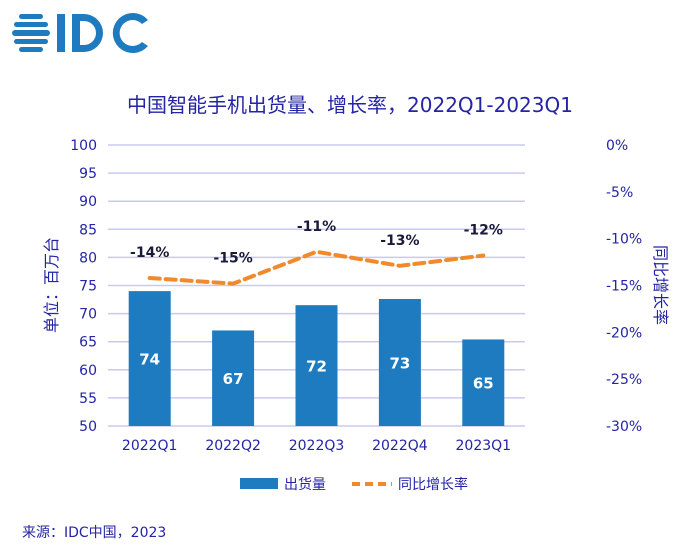 This screenshot has width=700, height=551. Describe the element at coordinates (350, 105) in the screenshot. I see `chart-title: 中国智能手机出货量、增长率，2022Q1-2023Q1` at that location.